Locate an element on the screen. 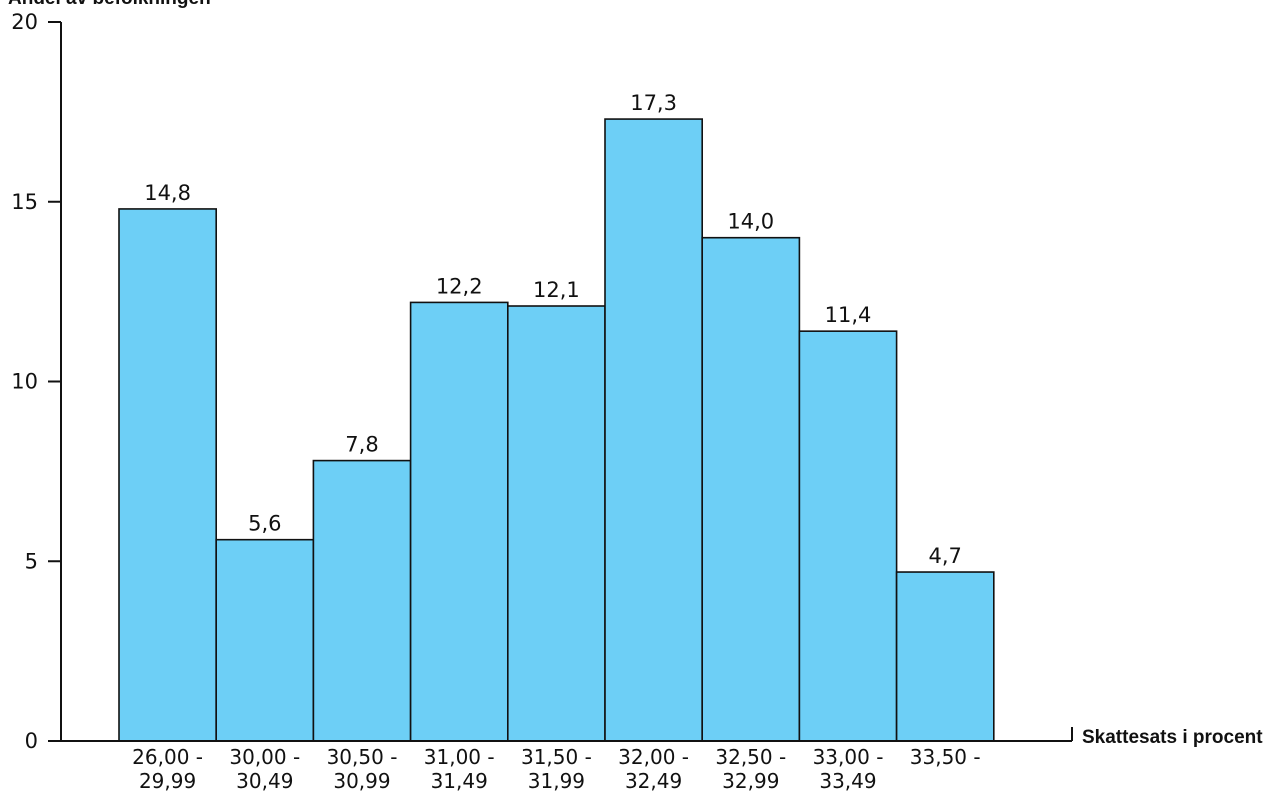 This screenshot has width=1275, height=802. data-label: 12,2 is located at coordinates (459, 286).